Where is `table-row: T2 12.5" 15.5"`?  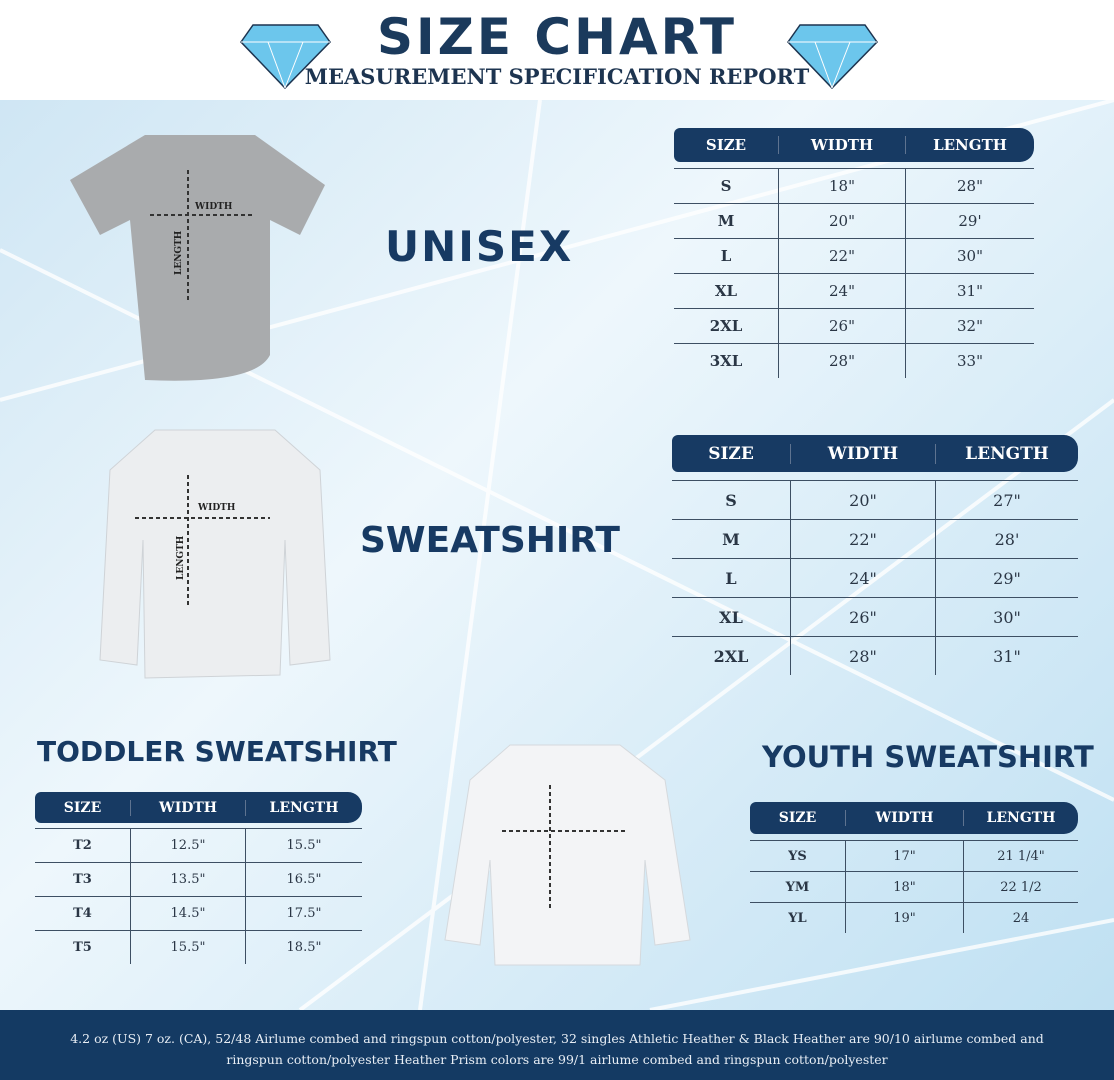
table-row: T2 12.5" 15.5" is located at coordinates (198, 845).